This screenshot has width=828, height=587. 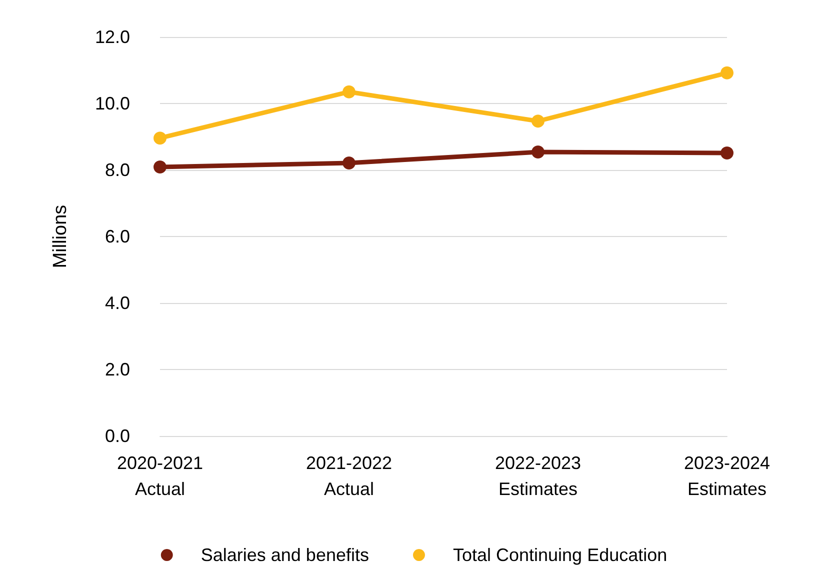 I want to click on y-tick-label: 0.0, so click(x=117, y=436).